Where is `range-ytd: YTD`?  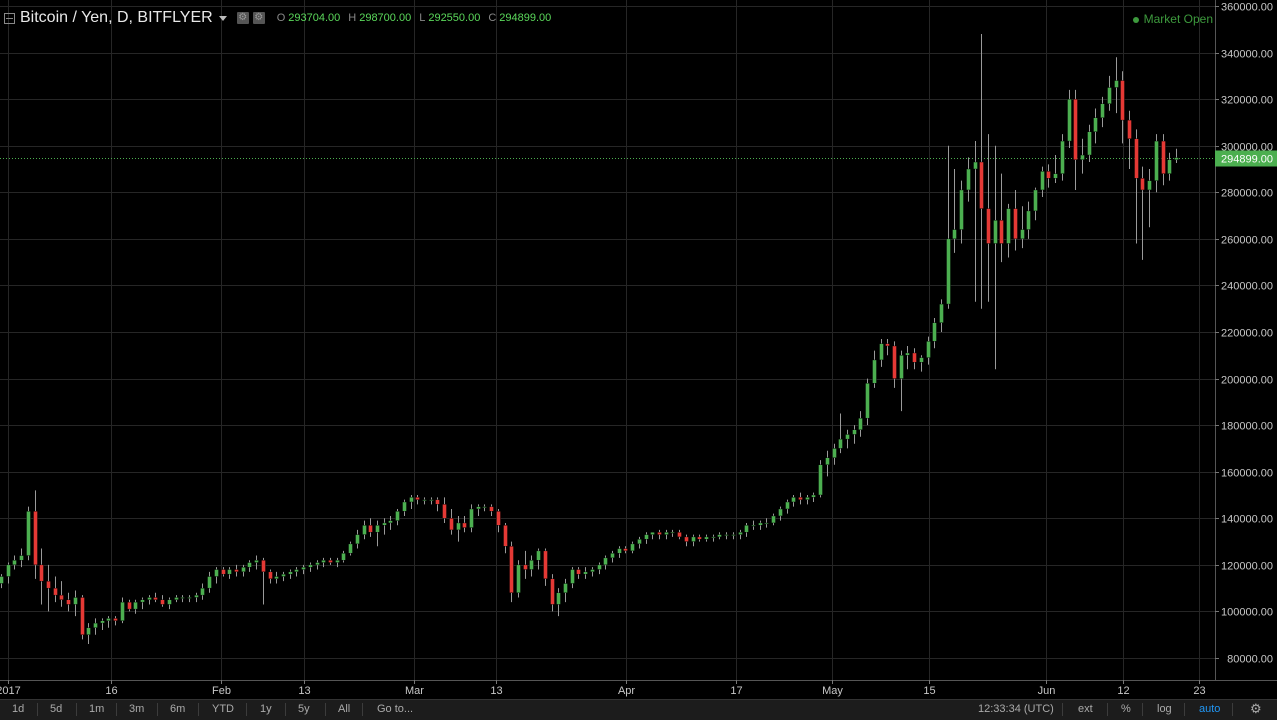 range-ytd: YTD is located at coordinates (223, 709).